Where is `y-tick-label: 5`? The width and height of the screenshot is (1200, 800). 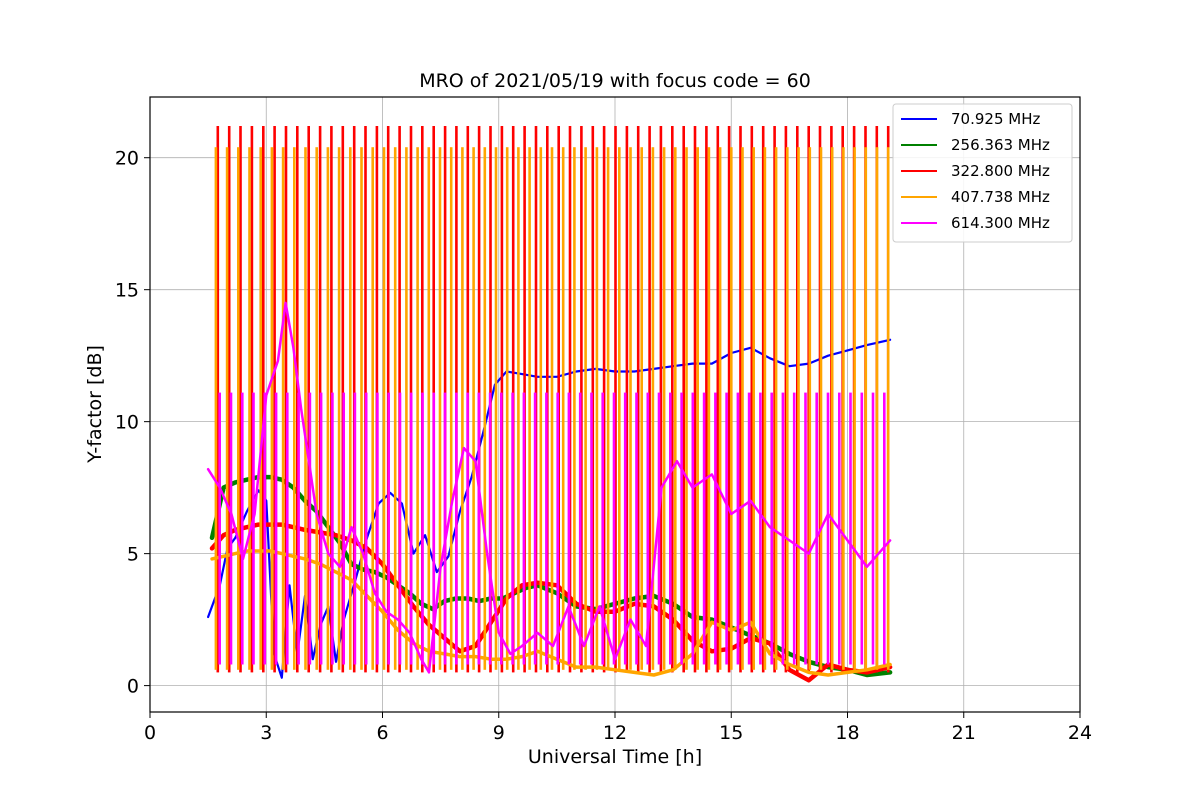 y-tick-label: 5 is located at coordinates (133, 555).